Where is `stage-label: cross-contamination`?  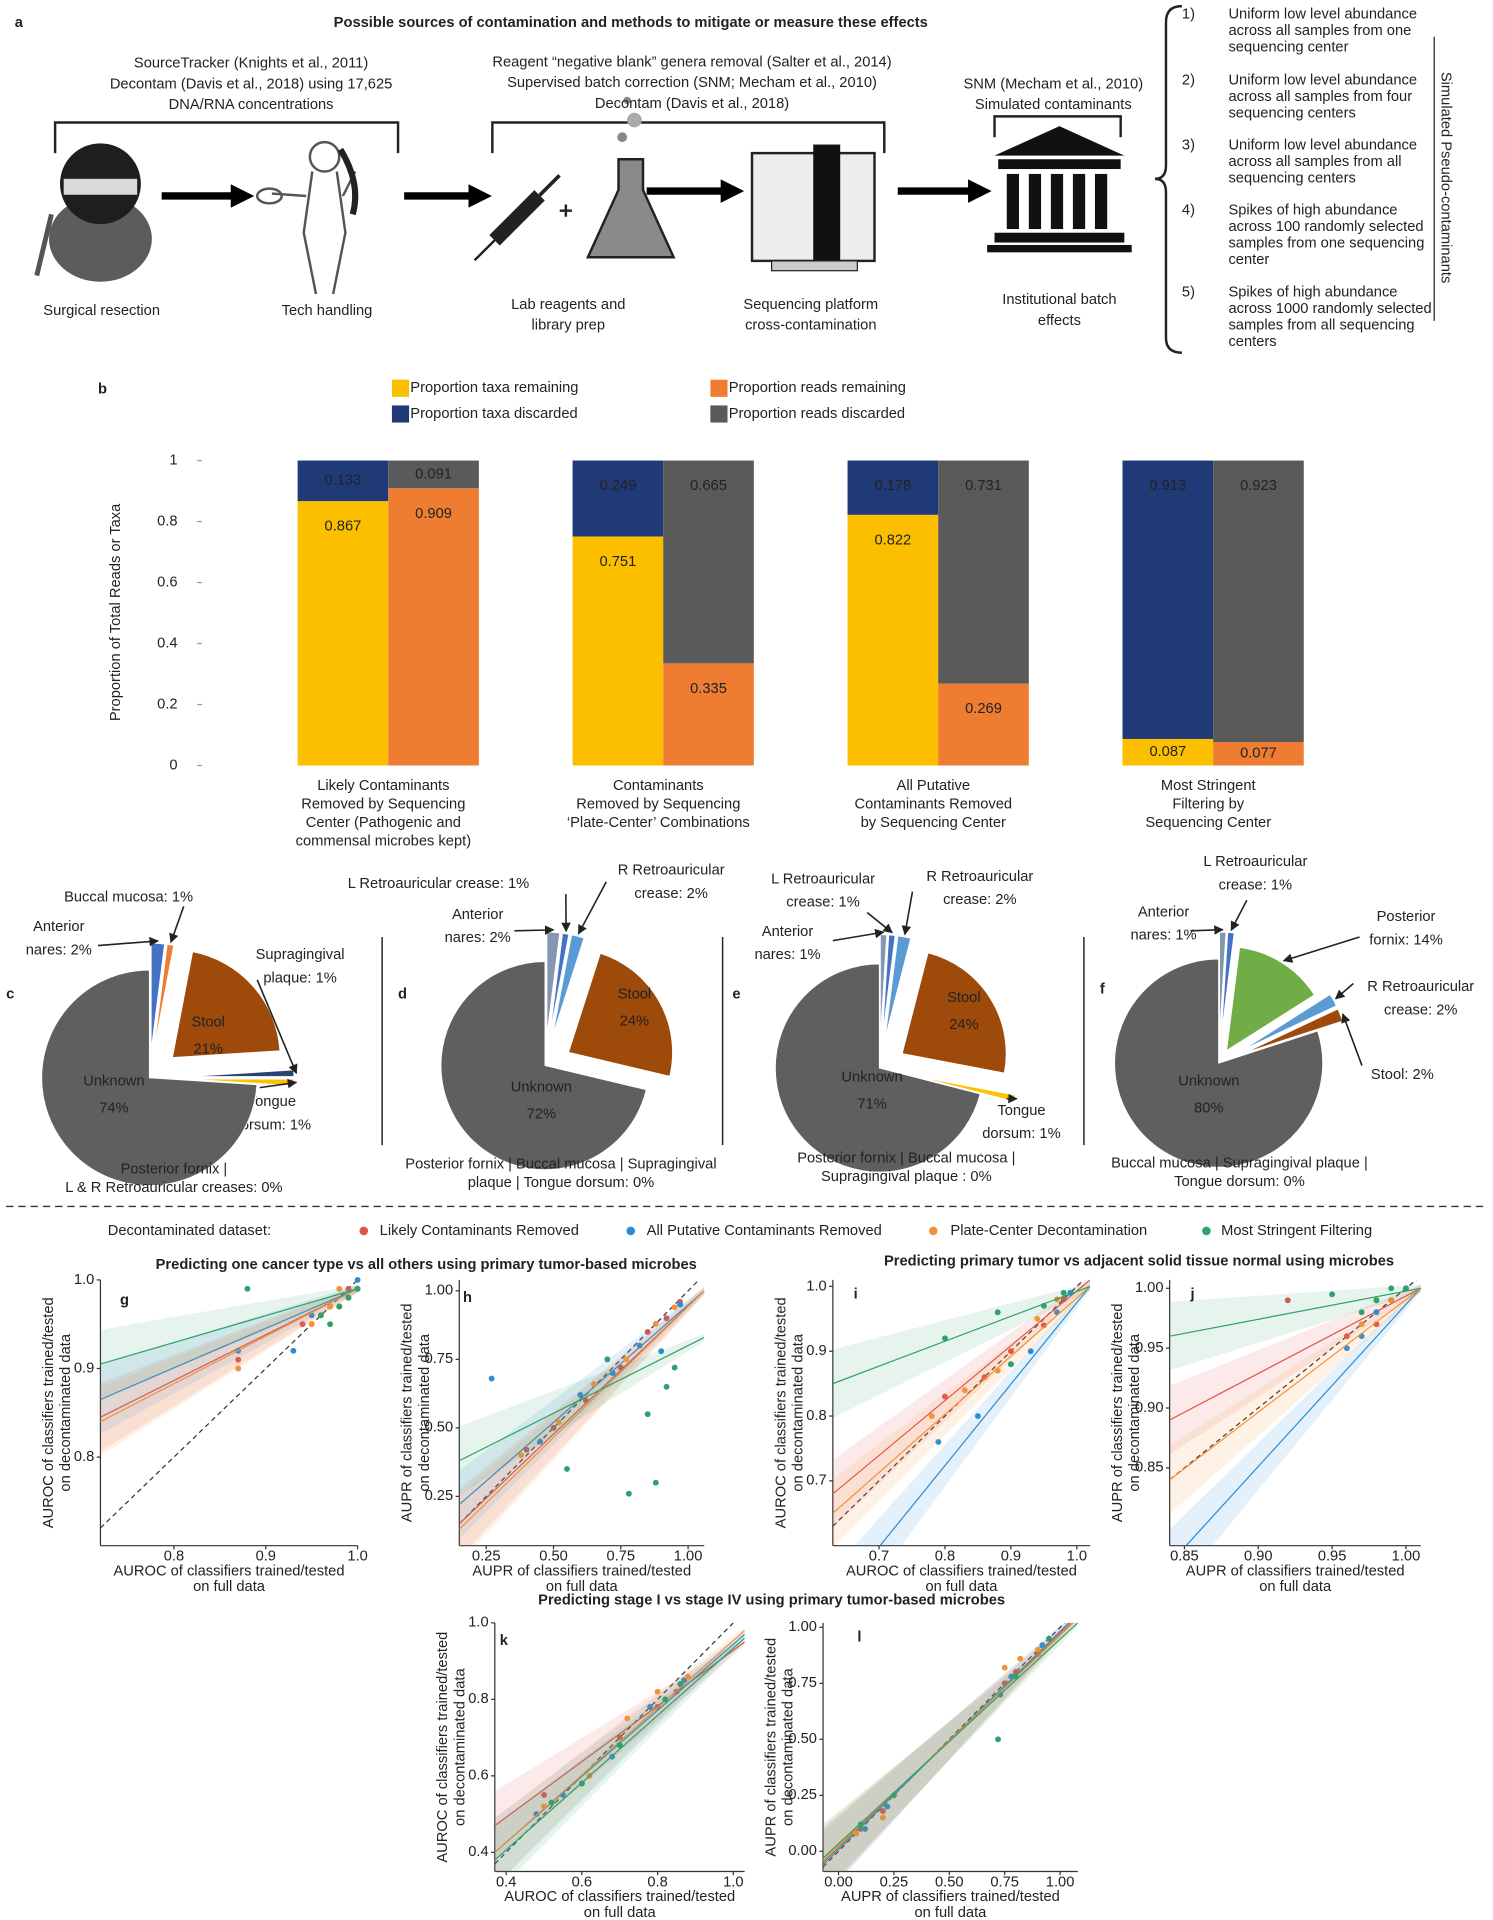
stage-label: cross-contamination is located at coordinates (810, 326).